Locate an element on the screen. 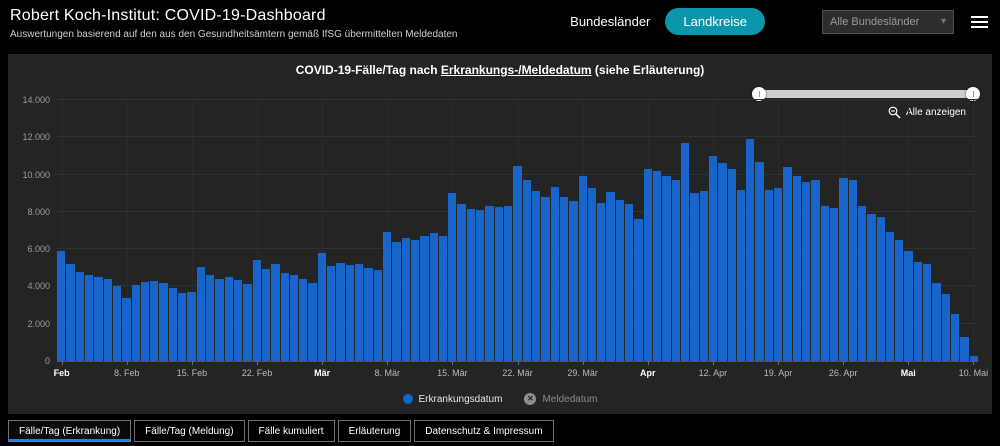  tab-erlaeuterung: Erläuterung is located at coordinates (374, 431).